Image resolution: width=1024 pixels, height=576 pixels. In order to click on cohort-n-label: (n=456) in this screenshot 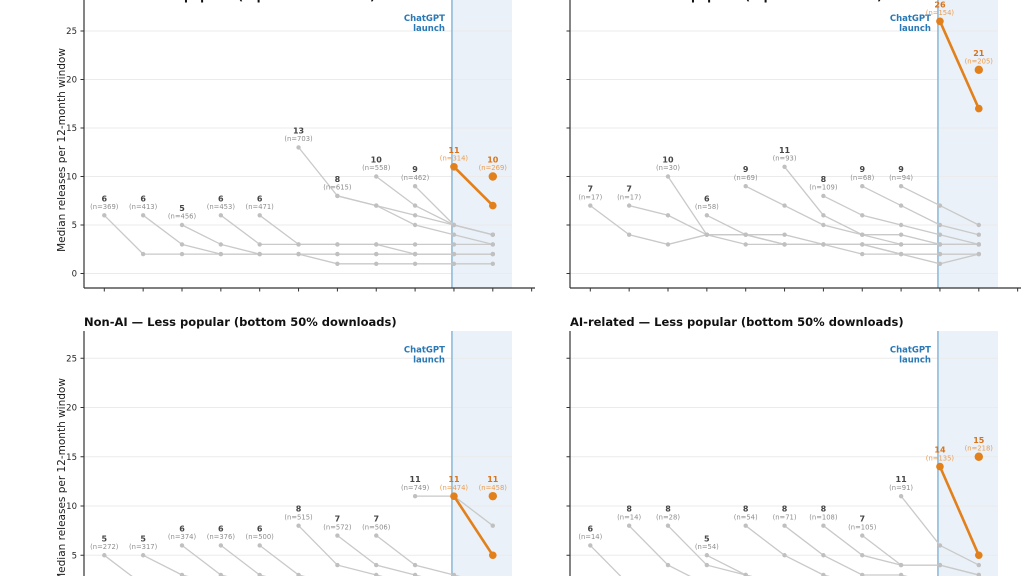, I will do `click(182, 217)`.